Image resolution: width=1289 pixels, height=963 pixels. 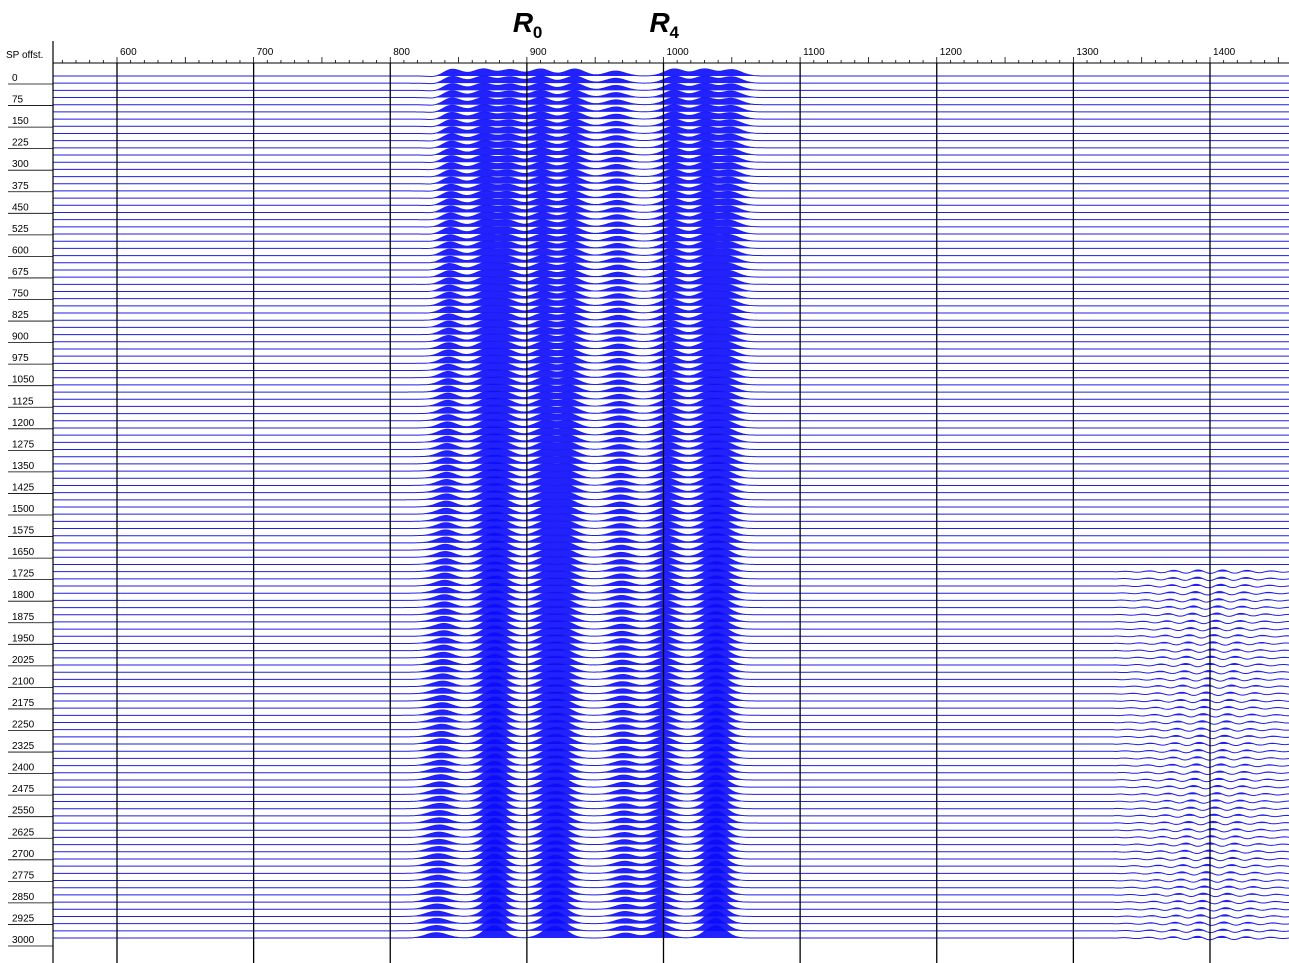 I want to click on y-tick-label: 1950, so click(x=23, y=638).